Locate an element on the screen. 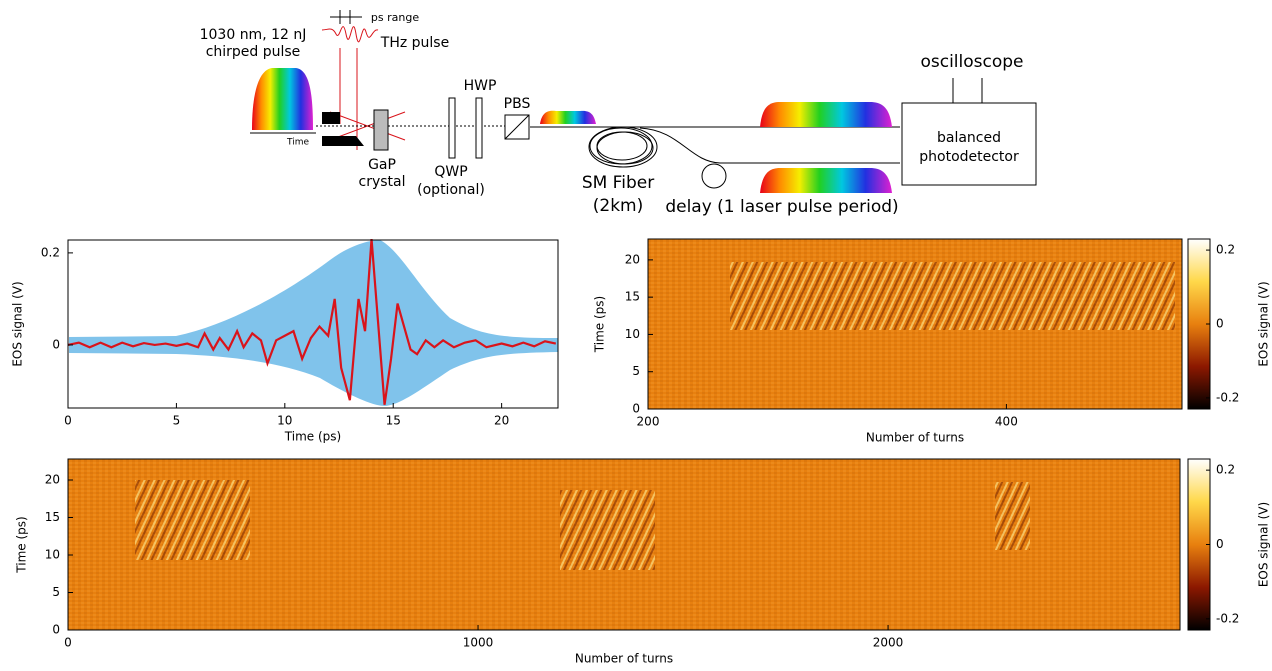  label: delay (1 laser pulse period) is located at coordinates (781, 207).